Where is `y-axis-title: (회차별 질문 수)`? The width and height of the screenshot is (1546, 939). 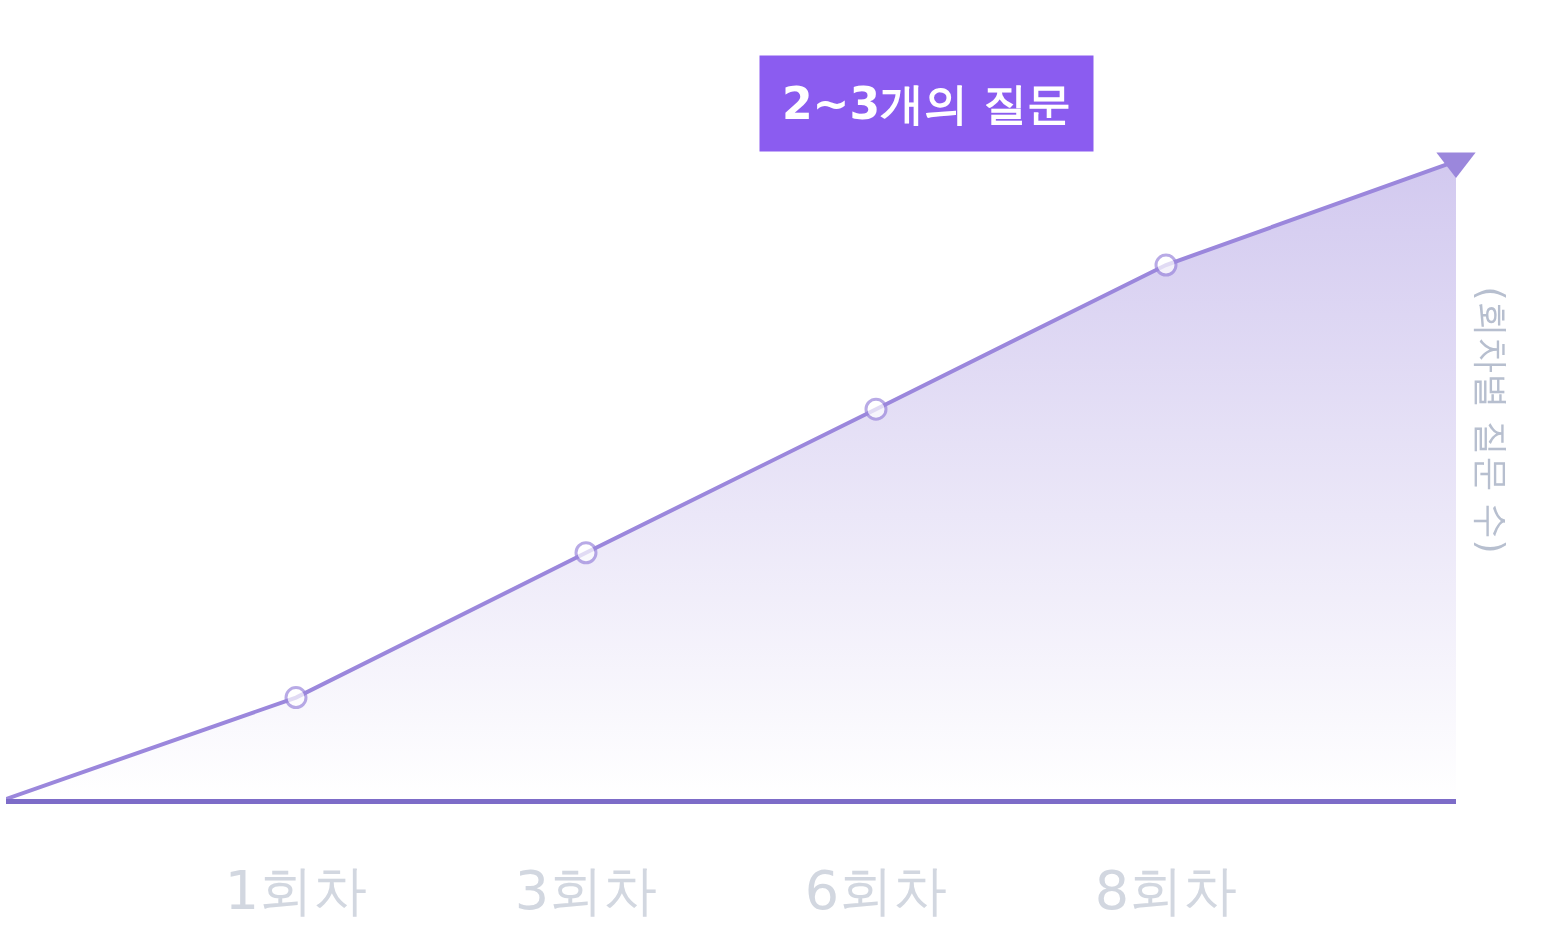
y-axis-title: (회차별 질문 수) is located at coordinates (1491, 420).